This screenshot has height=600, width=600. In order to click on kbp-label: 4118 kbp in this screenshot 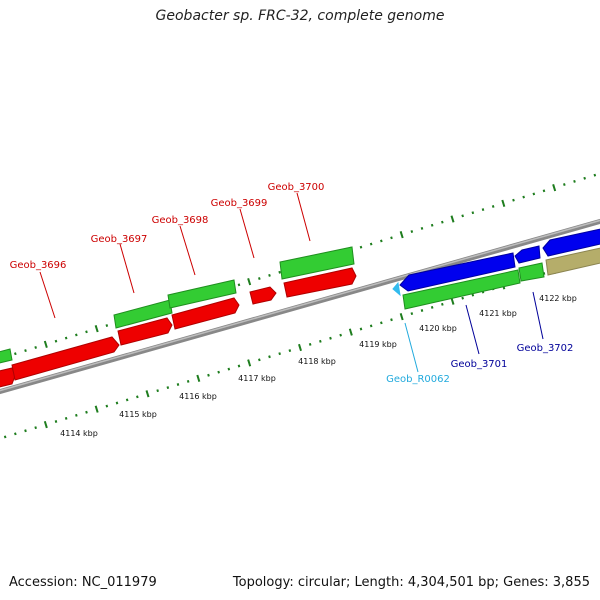, I will do `click(317, 361)`.